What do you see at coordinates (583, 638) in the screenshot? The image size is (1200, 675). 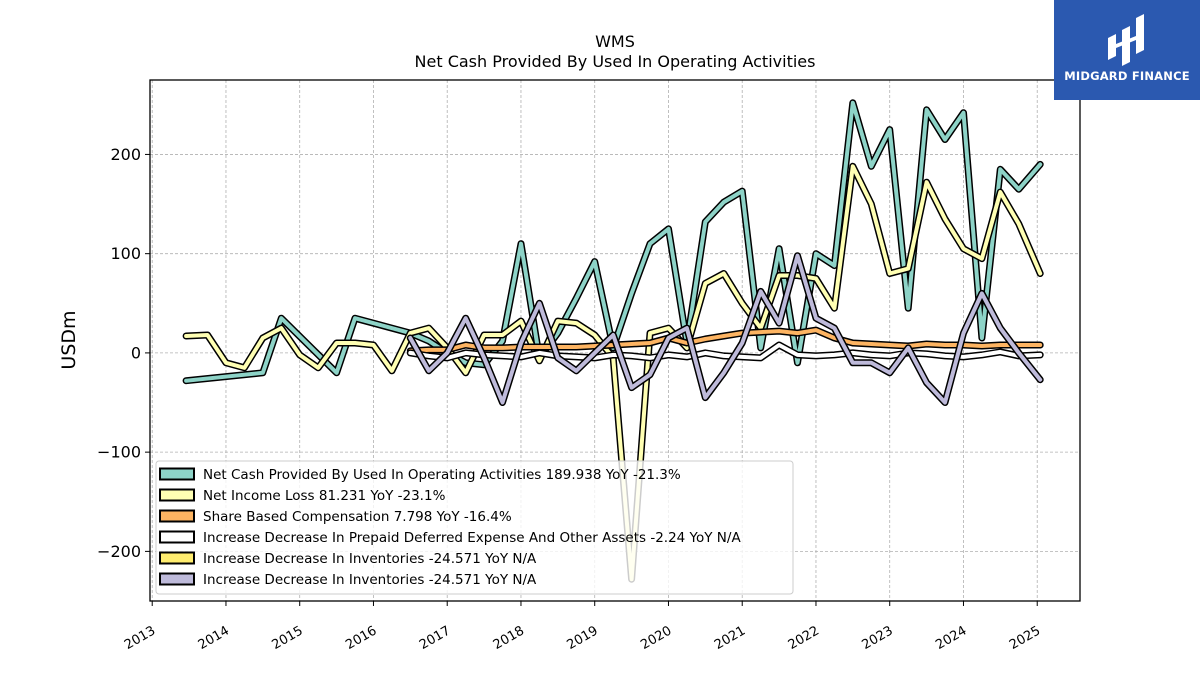 I see `x-tick-label: 2019` at bounding box center [583, 638].